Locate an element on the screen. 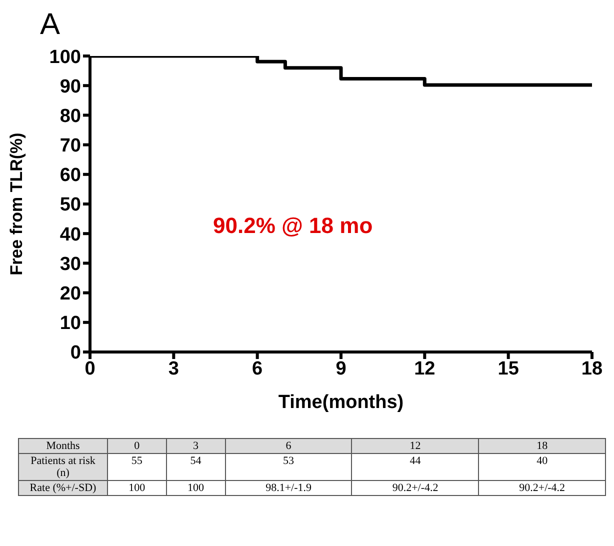 The width and height of the screenshot is (614, 546). text: 54 is located at coordinates (196, 467).